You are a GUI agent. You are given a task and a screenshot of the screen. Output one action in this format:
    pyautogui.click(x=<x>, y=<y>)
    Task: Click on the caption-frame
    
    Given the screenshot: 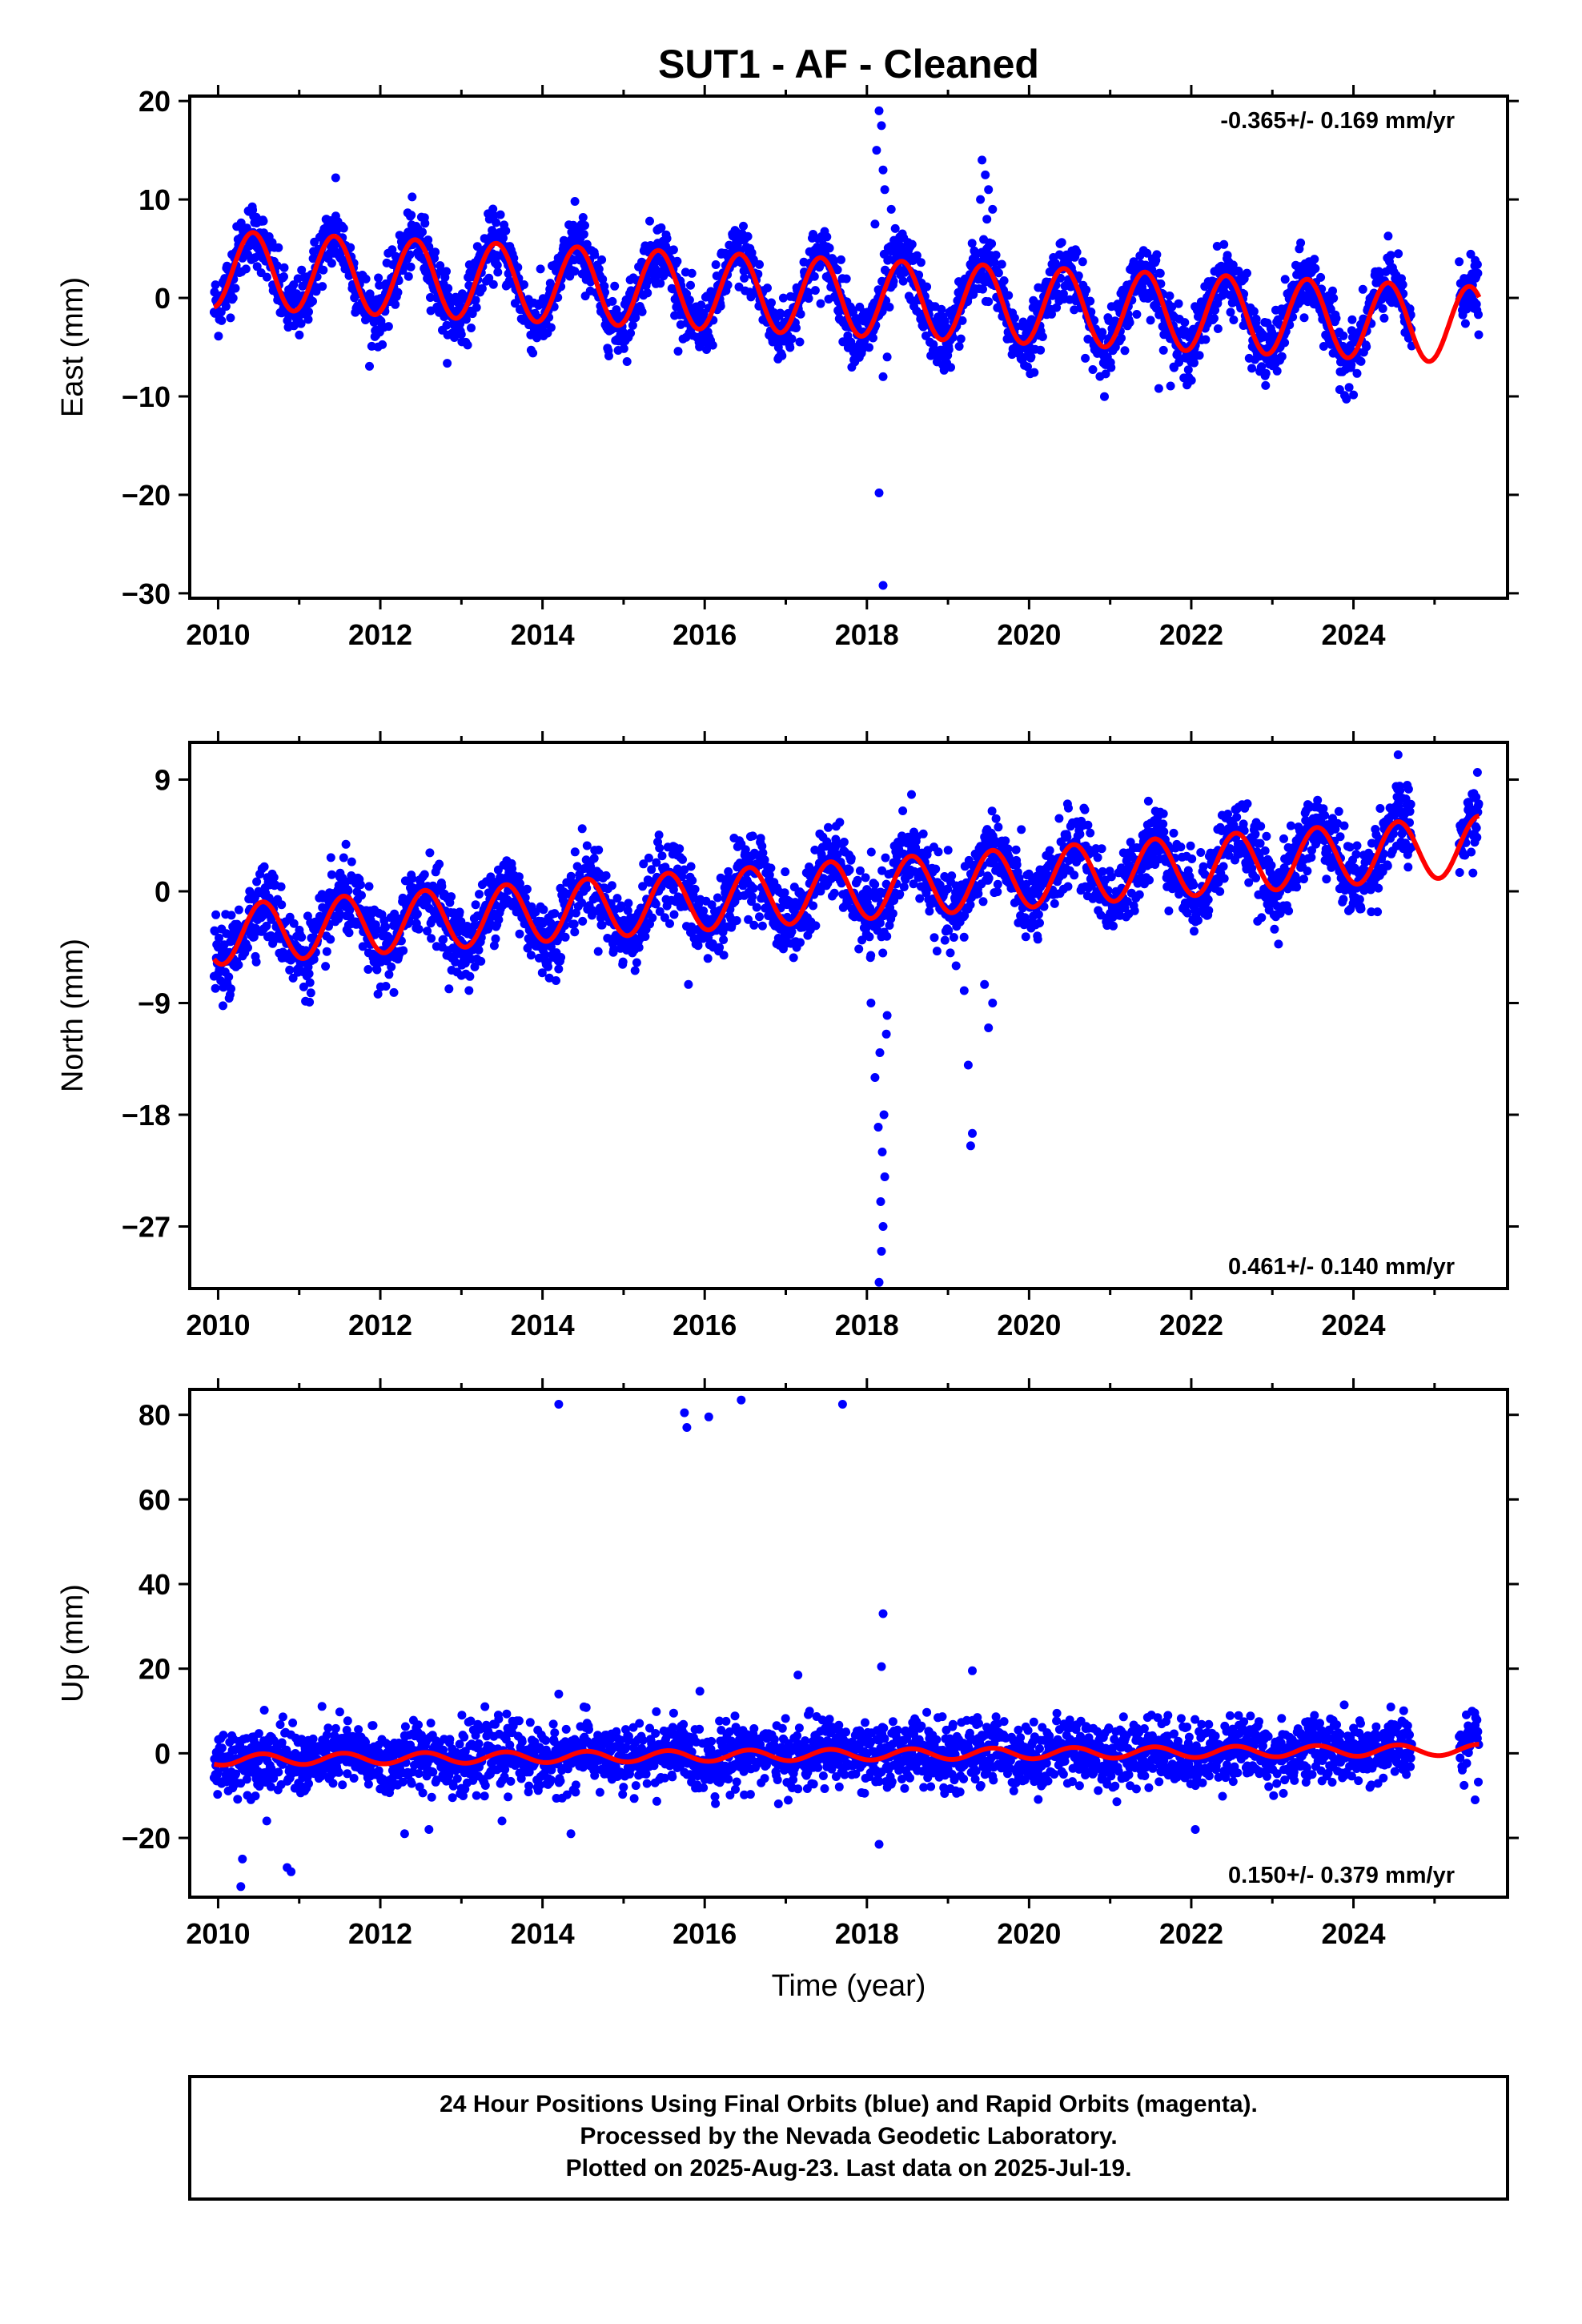 What is the action you would take?
    pyautogui.click(x=848, y=2138)
    